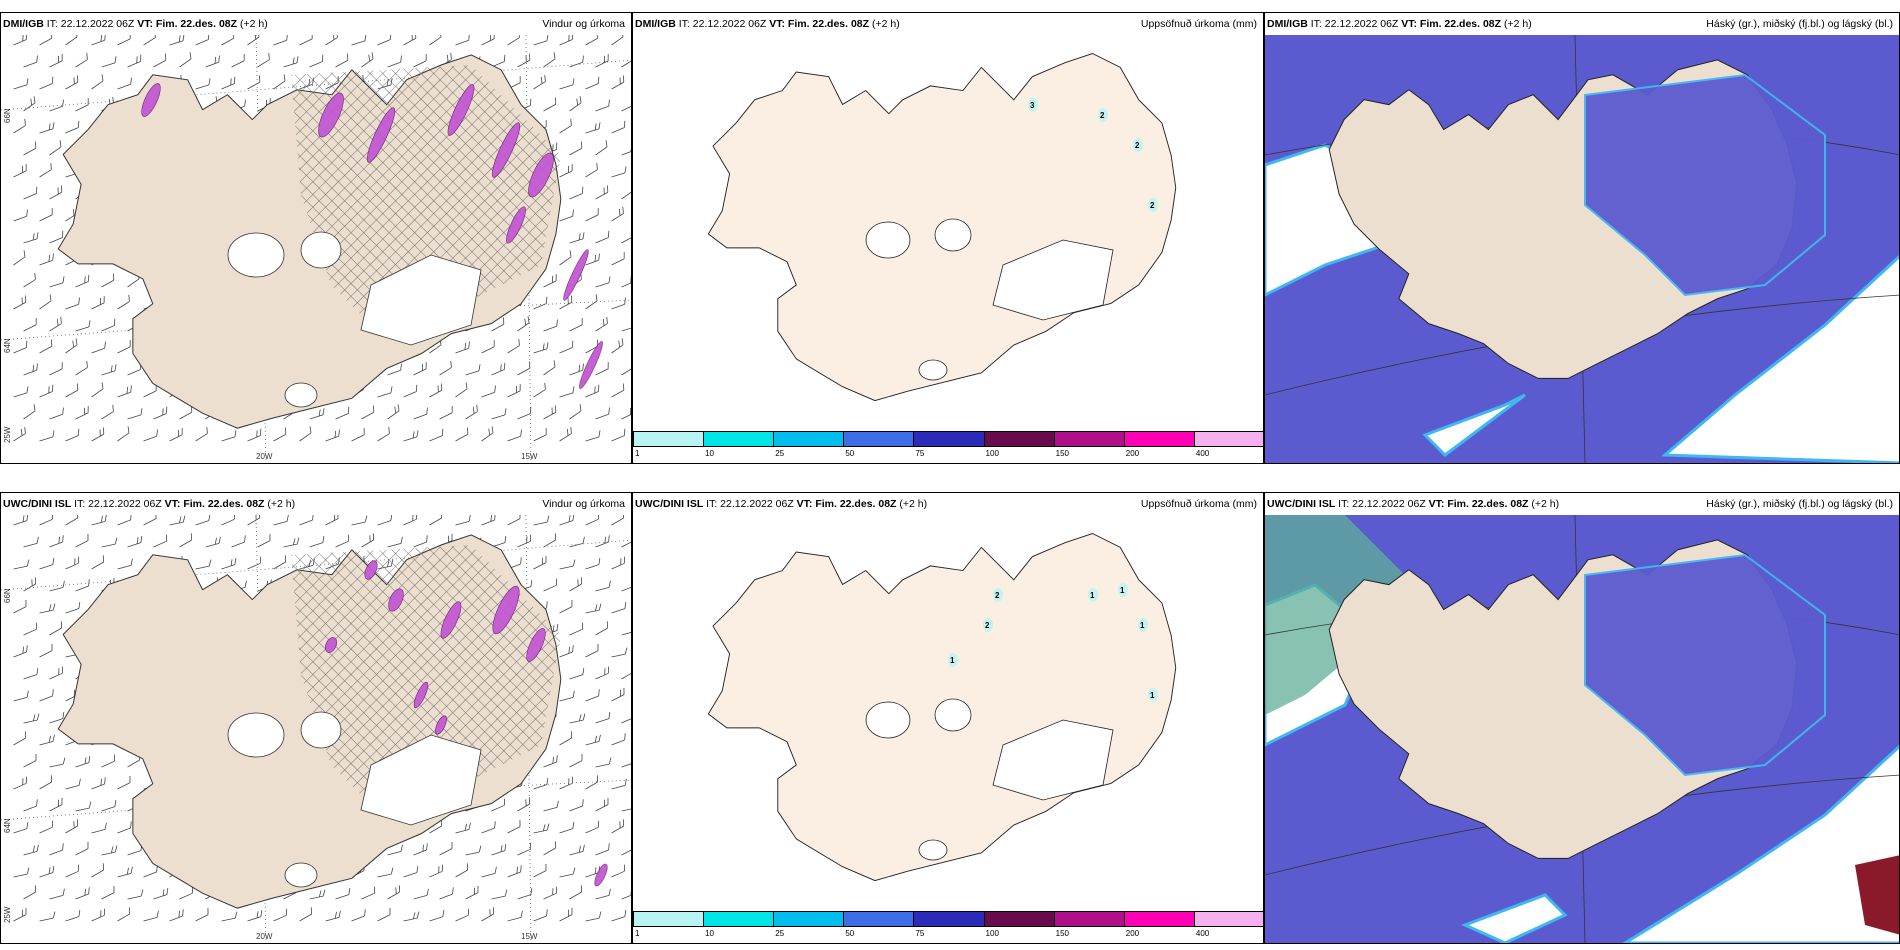 This screenshot has width=1900, height=950. I want to click on lat-label-25w: 25W, so click(7, 434).